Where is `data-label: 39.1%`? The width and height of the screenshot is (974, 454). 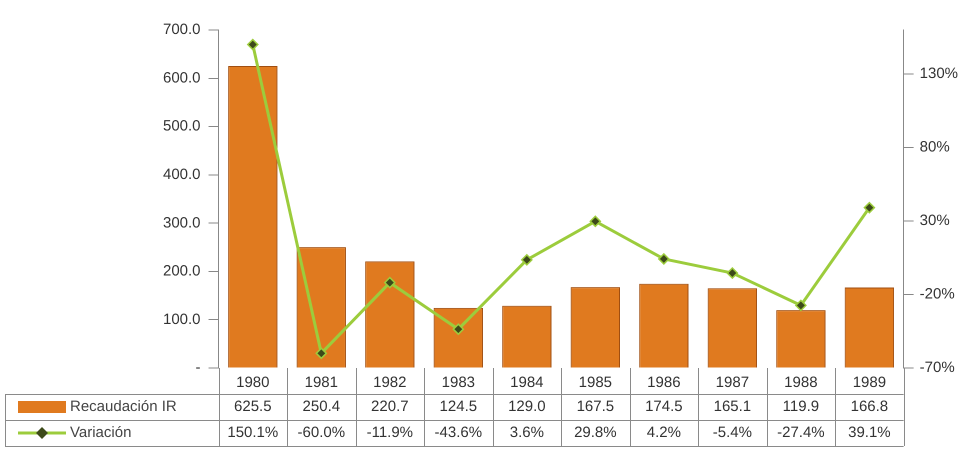
data-label: 39.1% is located at coordinates (869, 433).